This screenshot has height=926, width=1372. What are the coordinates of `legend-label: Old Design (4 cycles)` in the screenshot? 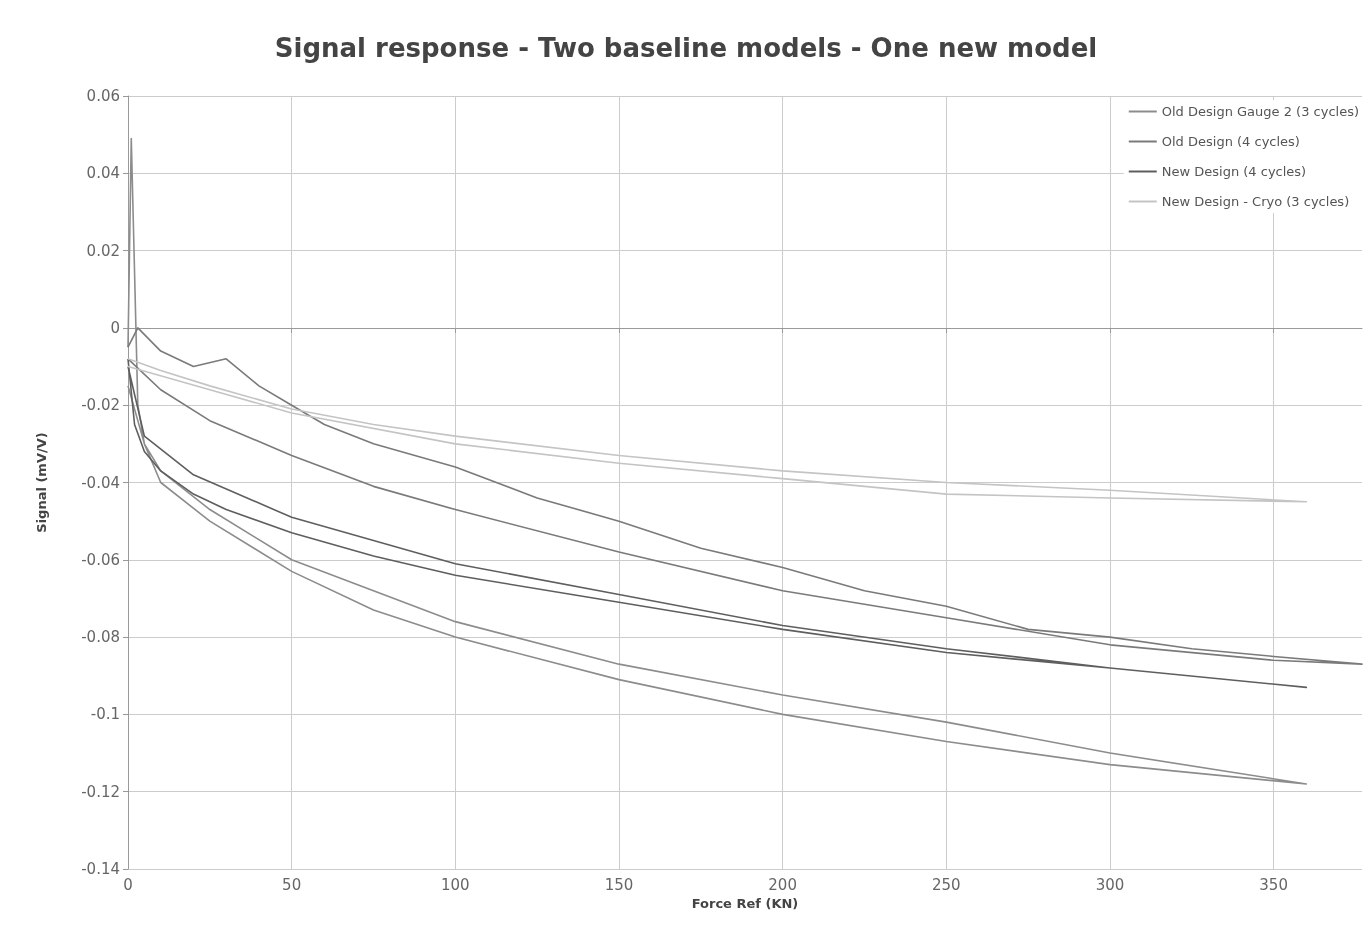 It's located at (1230, 141).